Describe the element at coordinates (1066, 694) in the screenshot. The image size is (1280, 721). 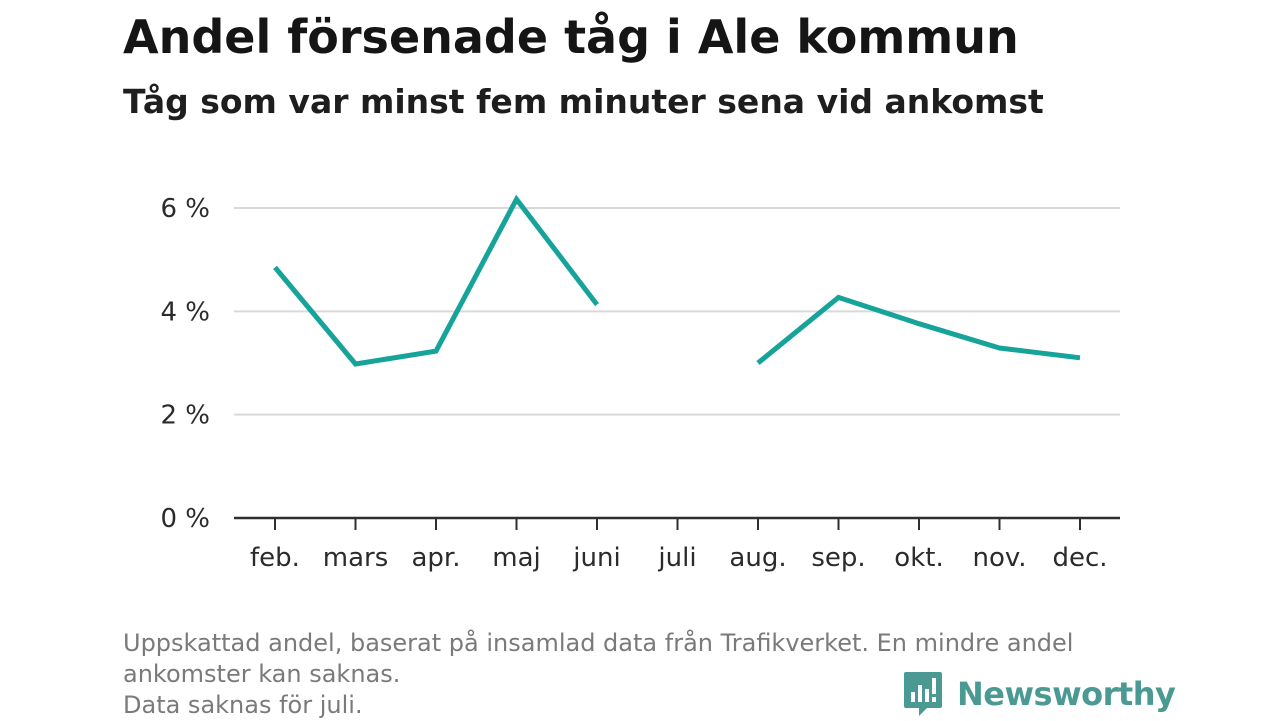
I see `brand-name: Newsworthy` at that location.